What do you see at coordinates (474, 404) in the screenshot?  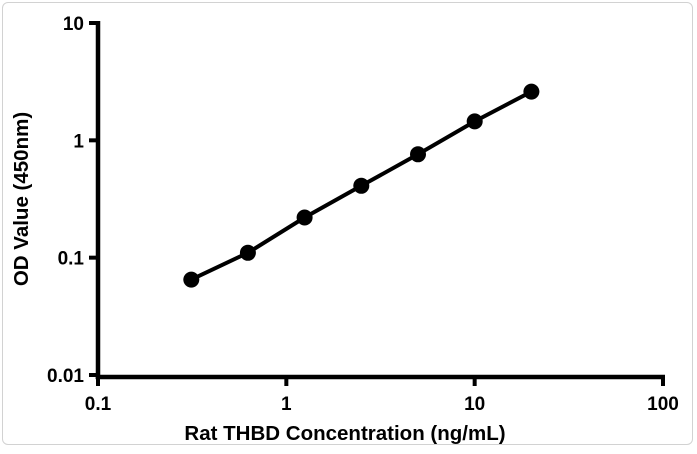 I see `x-tick-label: 10` at bounding box center [474, 404].